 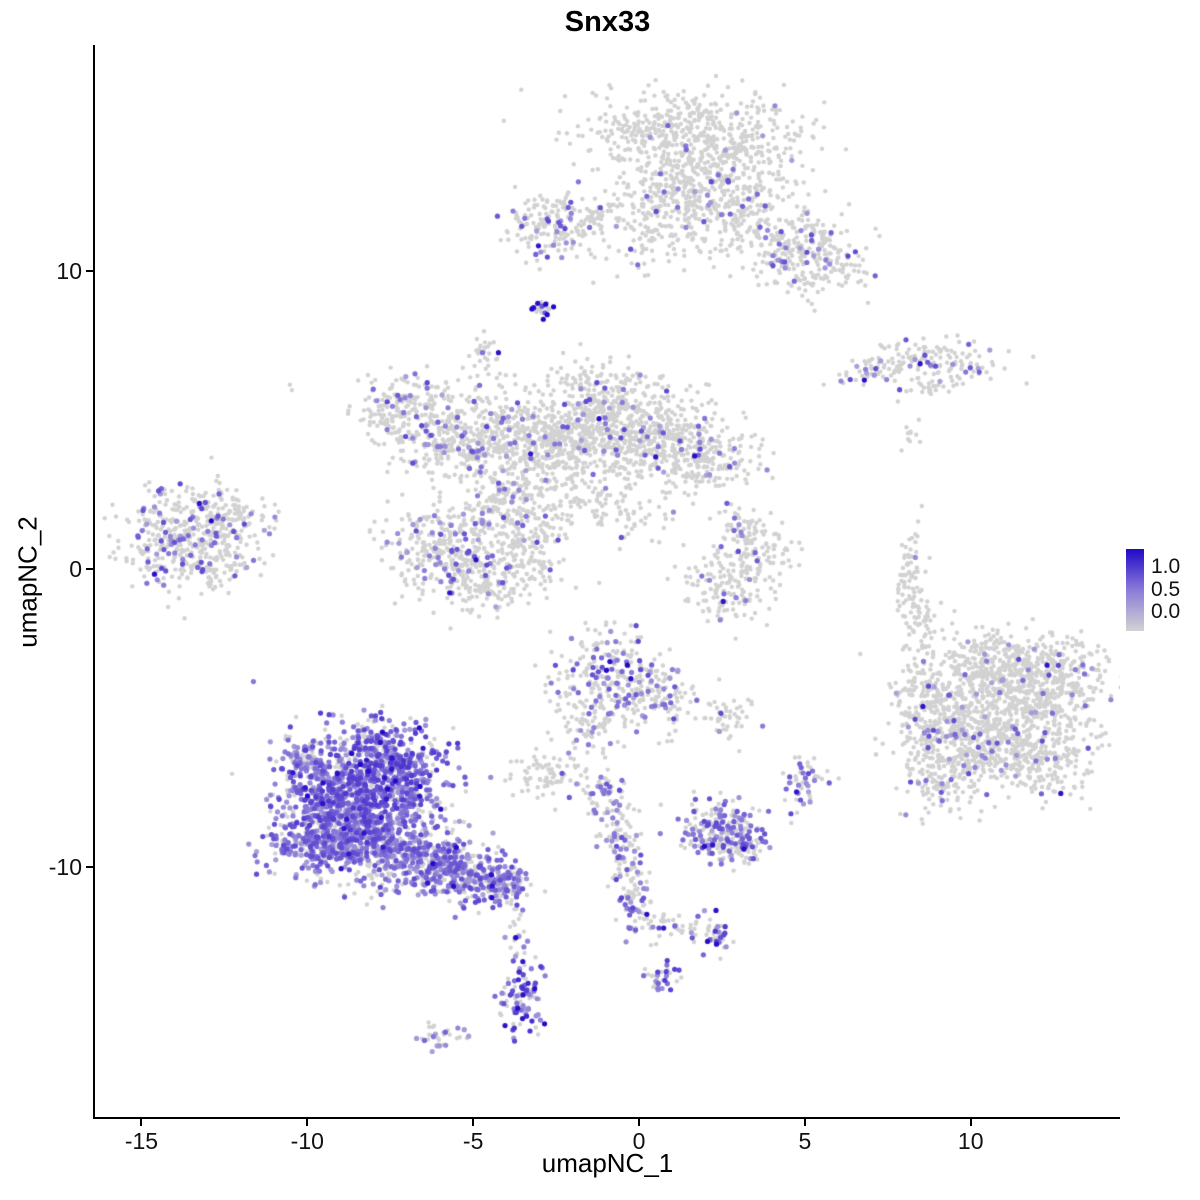 What do you see at coordinates (75, 569) in the screenshot?
I see `y-tick-label: 0` at bounding box center [75, 569].